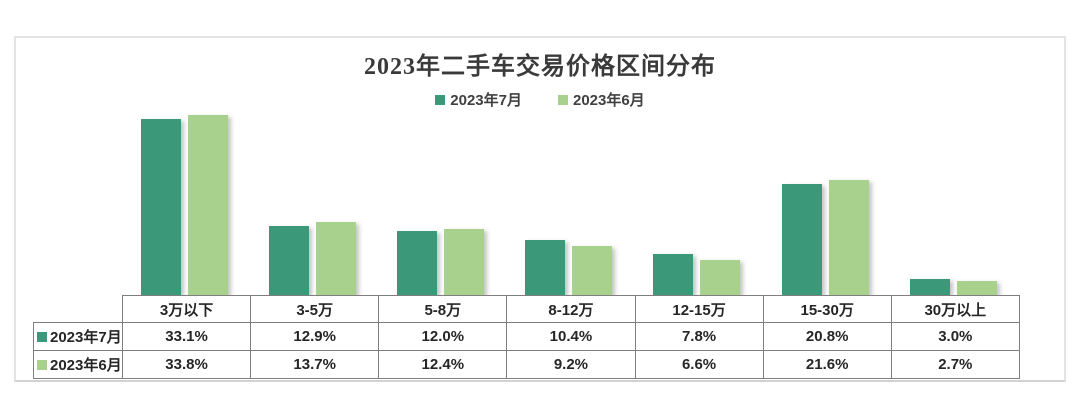 Image resolution: width=1080 pixels, height=401 pixels. Describe the element at coordinates (417, 263) in the screenshot. I see `bar-series0-cat2` at that location.